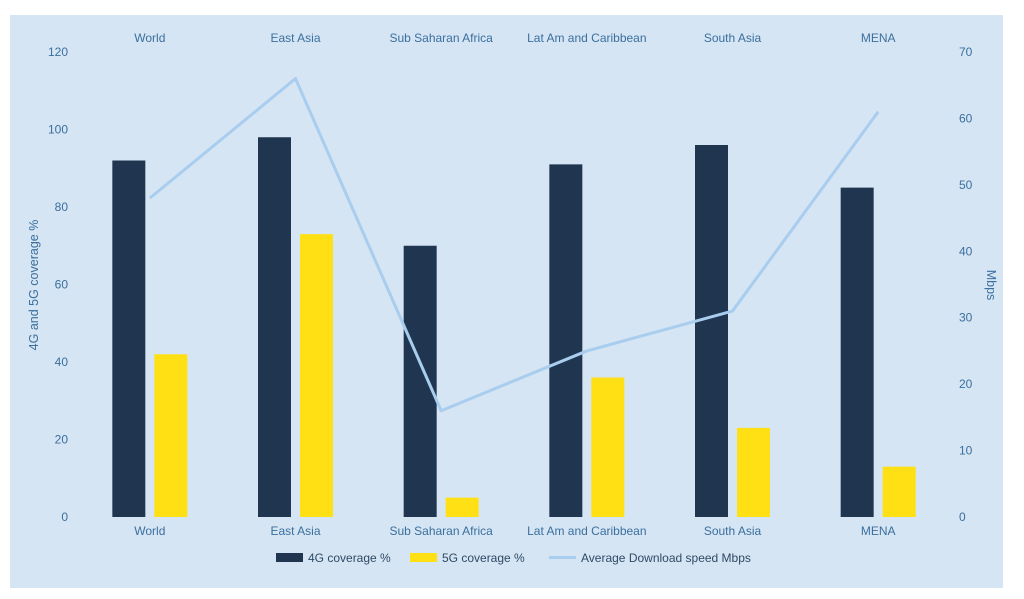 The image size is (1024, 599). What do you see at coordinates (62, 285) in the screenshot?
I see `left-tick-label: 60` at bounding box center [62, 285].